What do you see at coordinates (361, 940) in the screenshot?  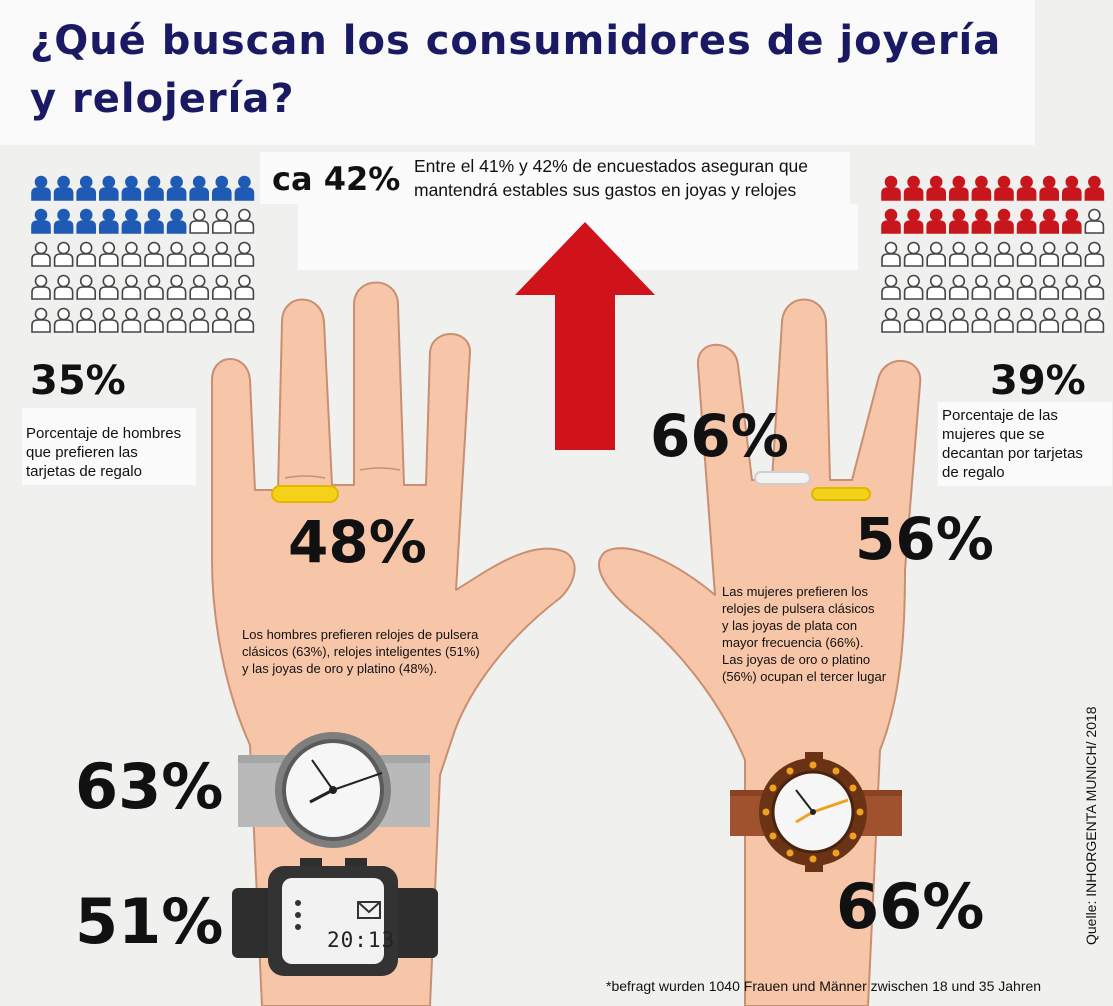 I see `smartwatch-time: 20:13` at bounding box center [361, 940].